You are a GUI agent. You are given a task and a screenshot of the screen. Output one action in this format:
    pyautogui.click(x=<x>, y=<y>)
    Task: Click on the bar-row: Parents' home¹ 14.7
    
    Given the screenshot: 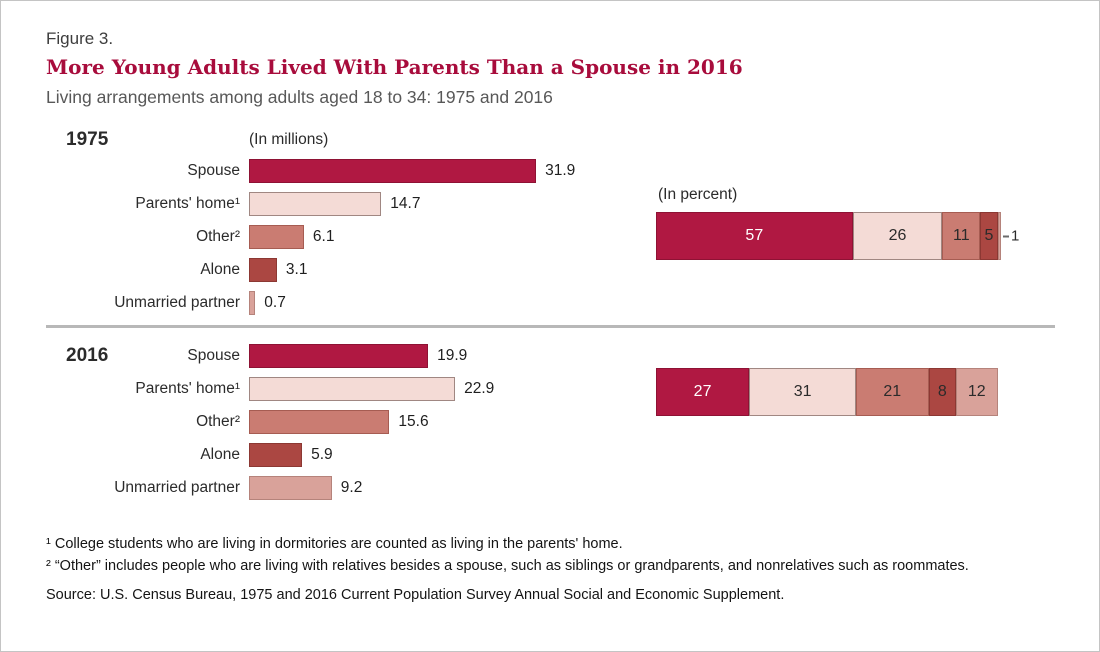 What is the action you would take?
    pyautogui.click(x=550, y=203)
    